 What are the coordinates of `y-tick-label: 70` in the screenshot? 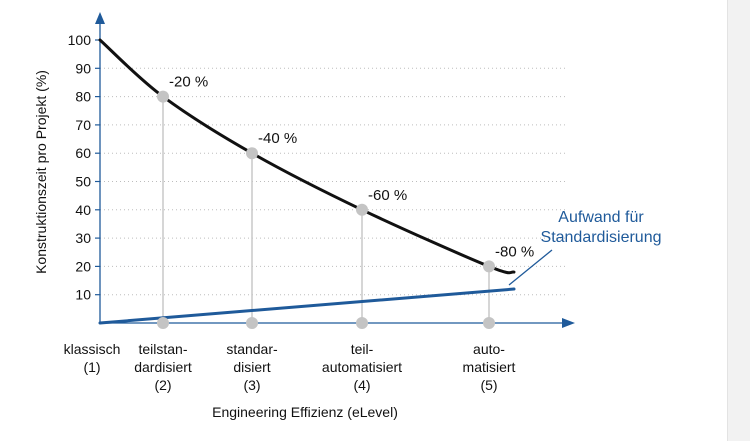 It's located at (83, 125).